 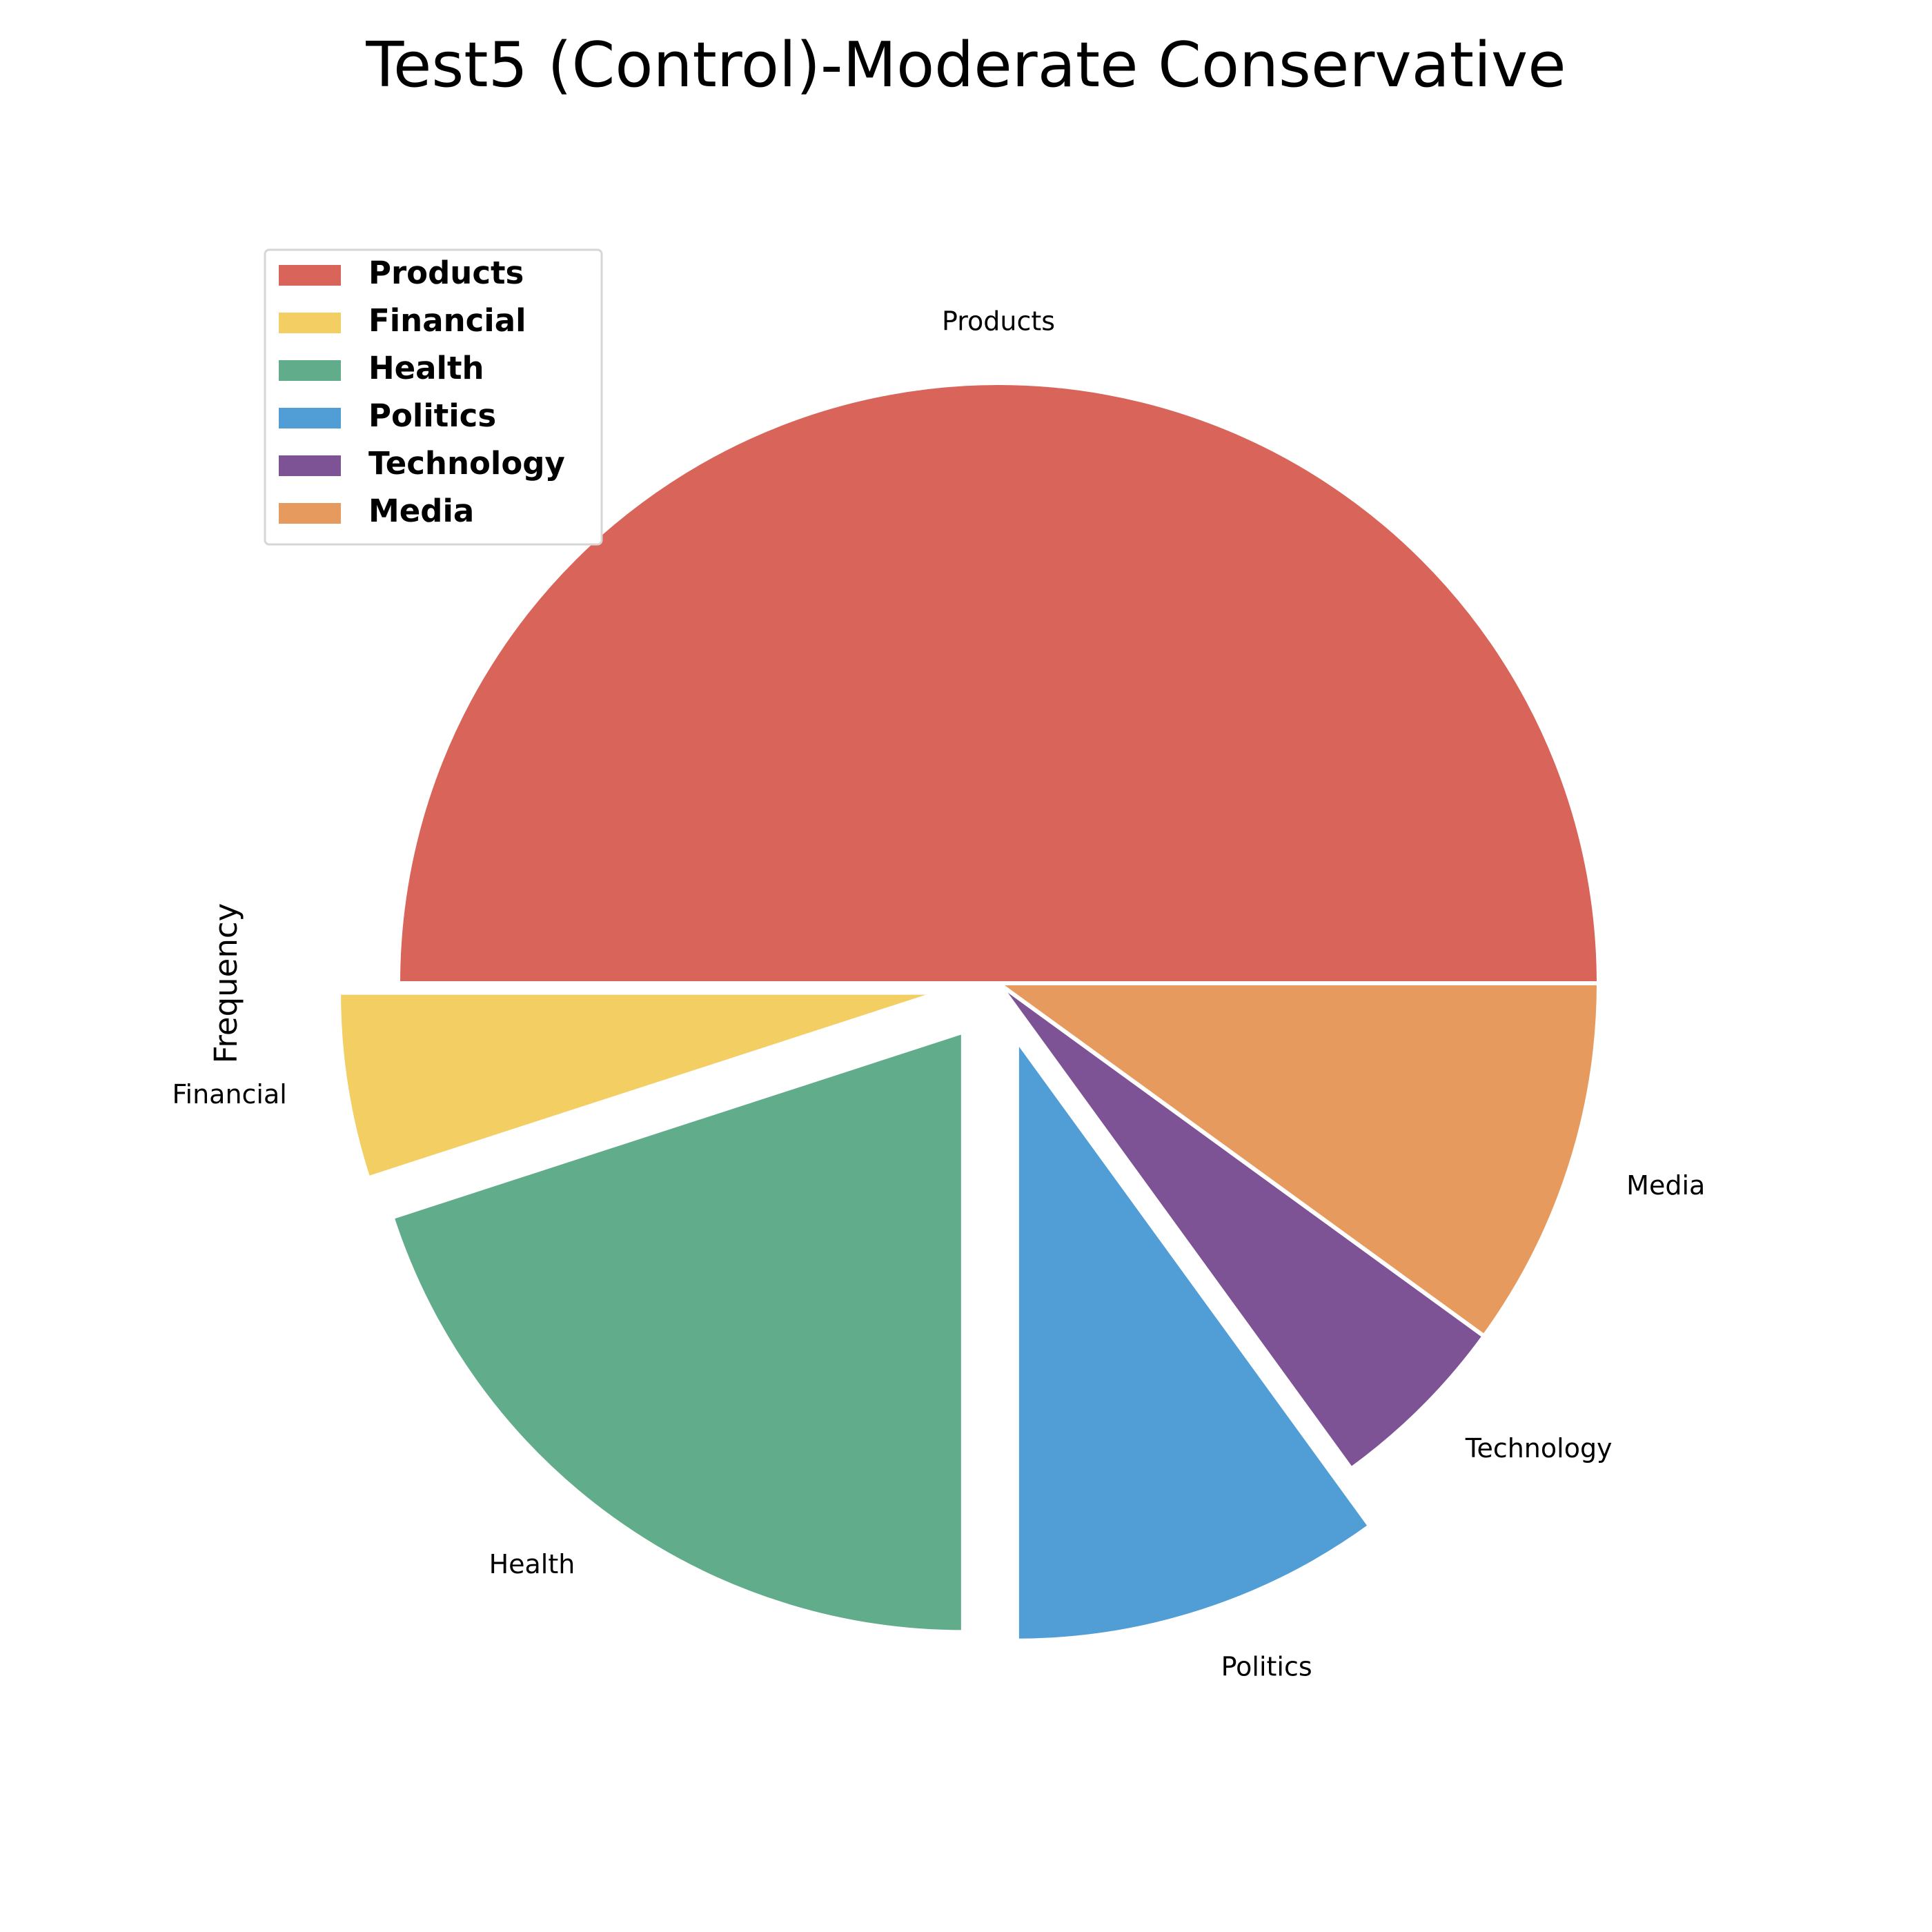 I want to click on pie-slice-politics, so click(x=1193, y=1338).